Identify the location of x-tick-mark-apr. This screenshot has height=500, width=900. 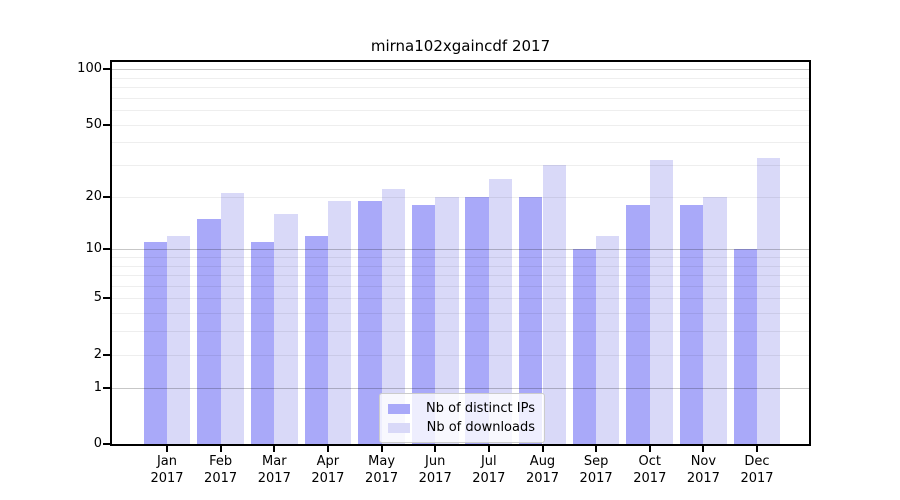
(327, 449).